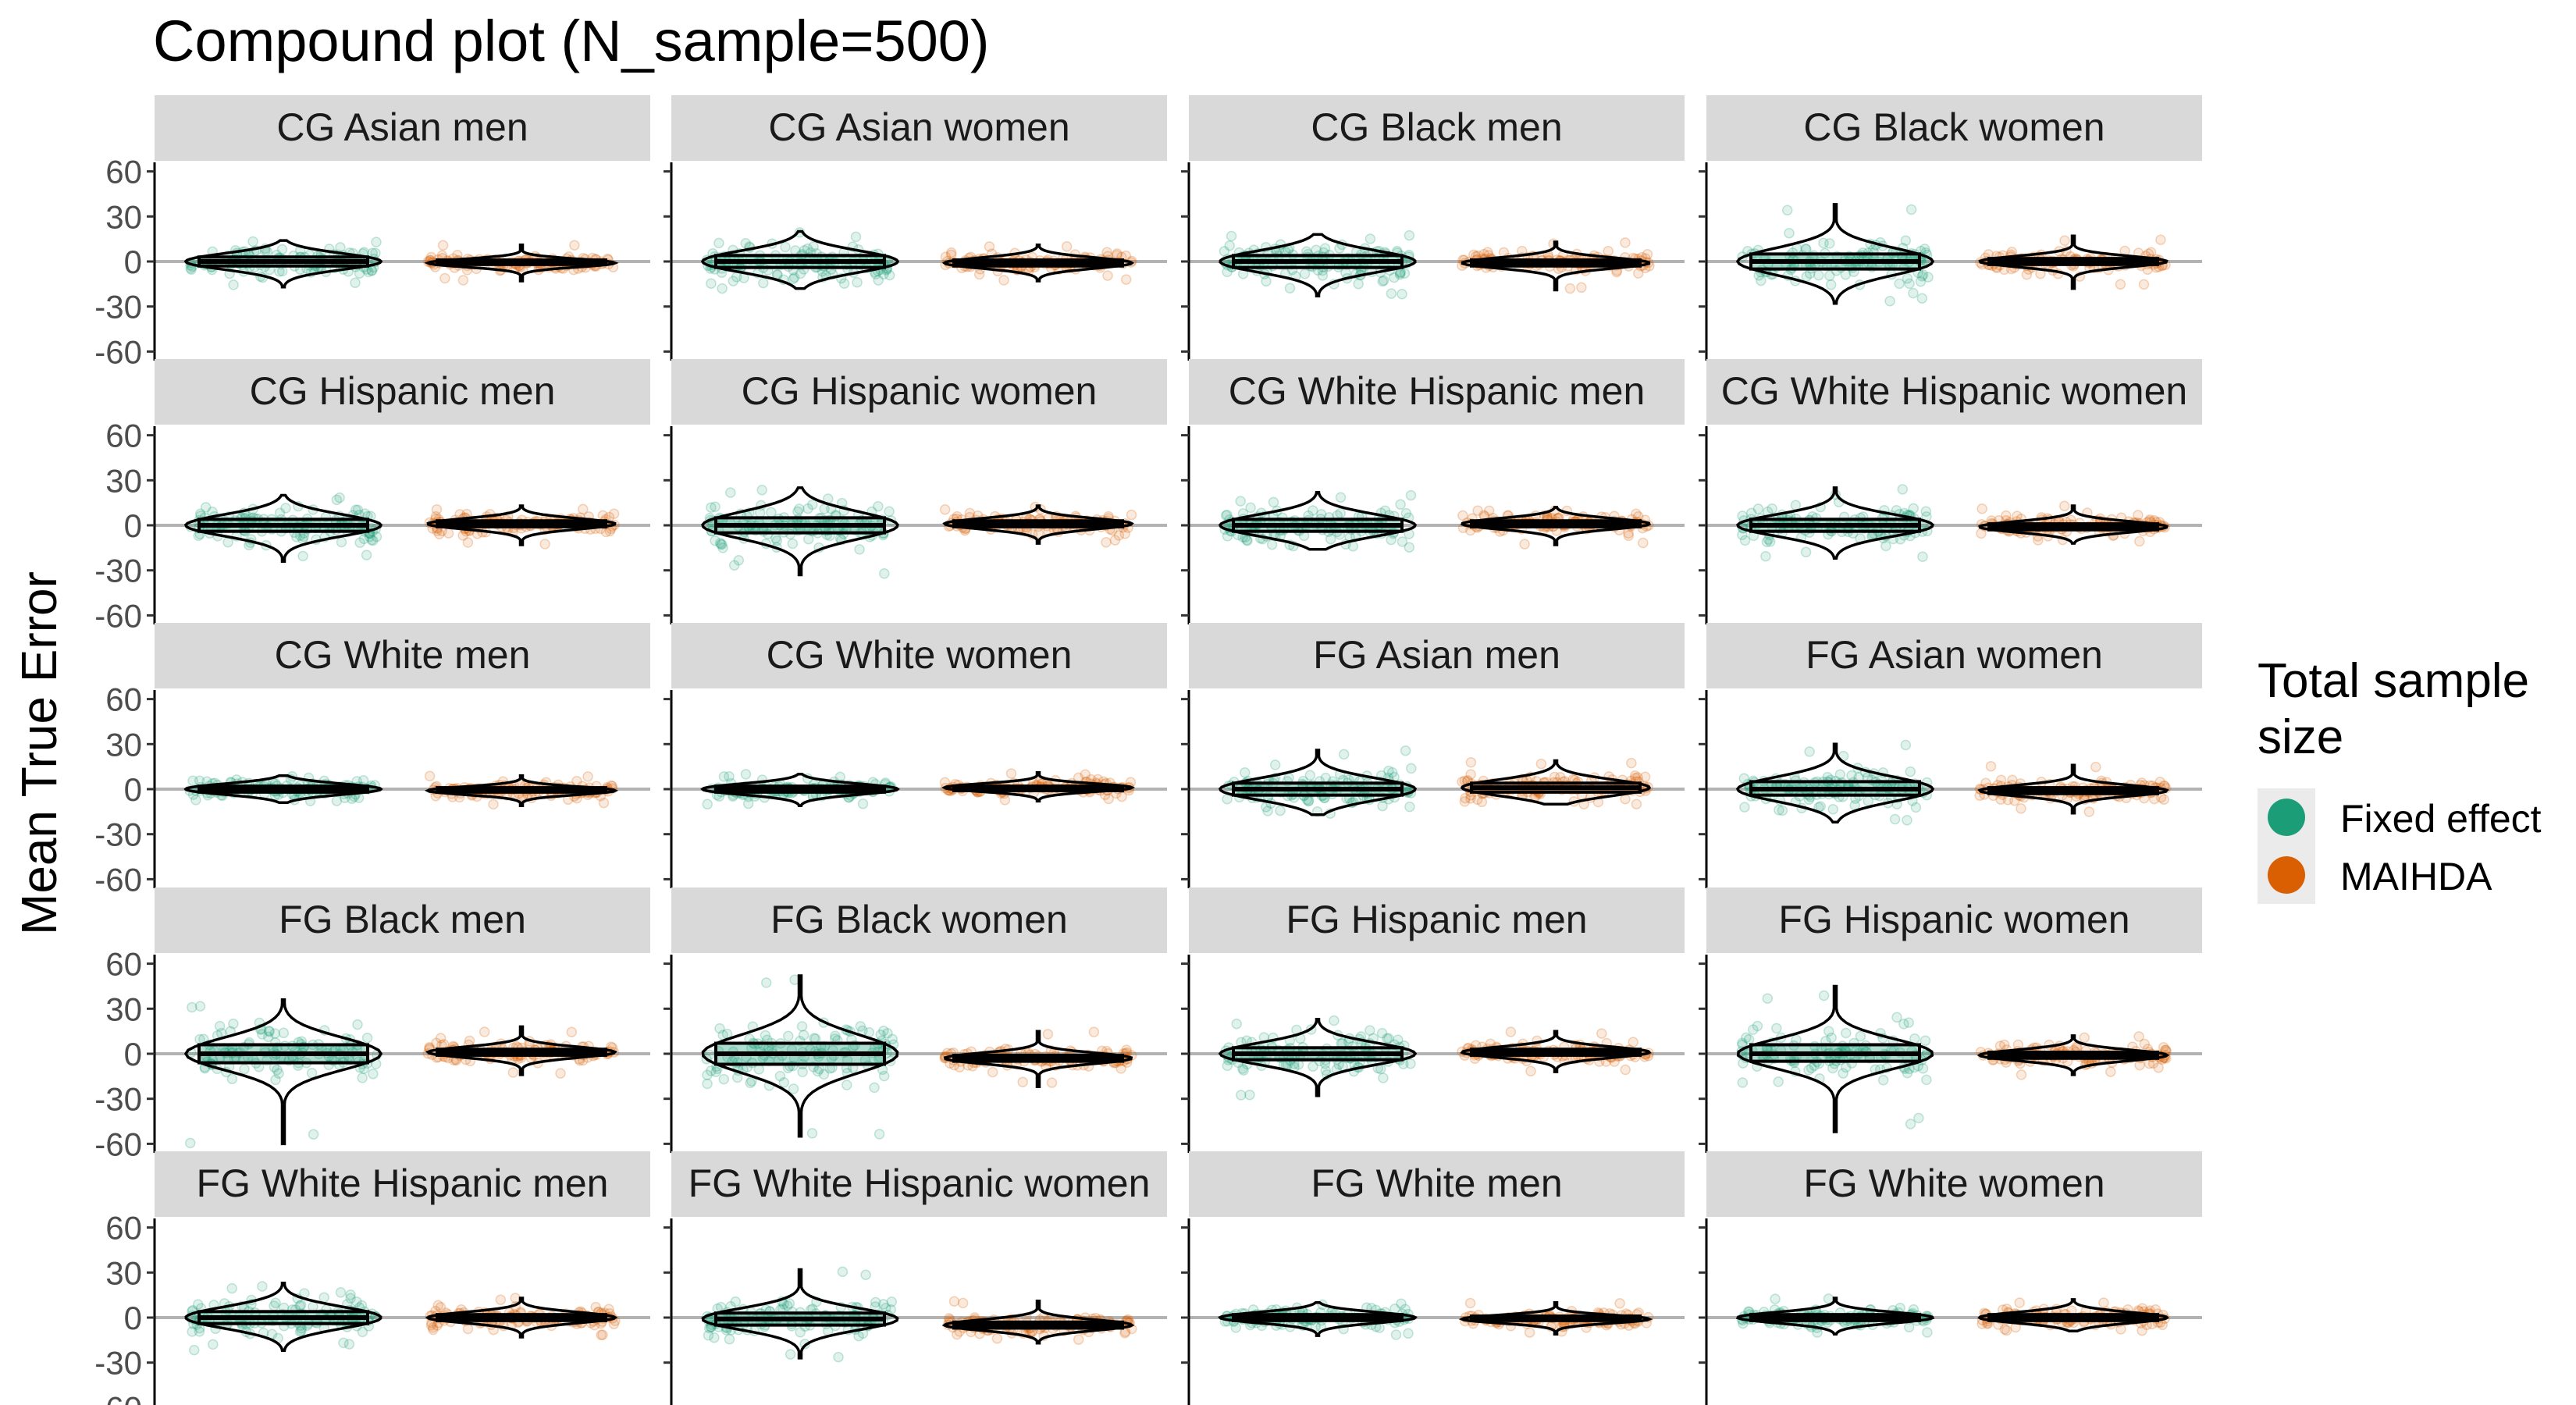 The width and height of the screenshot is (2576, 1405). Describe the element at coordinates (124, 481) in the screenshot. I see `y-tick-label: 30` at that location.